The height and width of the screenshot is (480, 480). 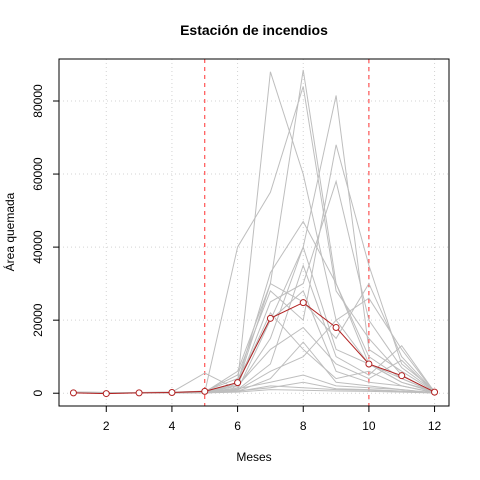 What do you see at coordinates (253, 457) in the screenshot?
I see `x-axis-label: Meses` at bounding box center [253, 457].